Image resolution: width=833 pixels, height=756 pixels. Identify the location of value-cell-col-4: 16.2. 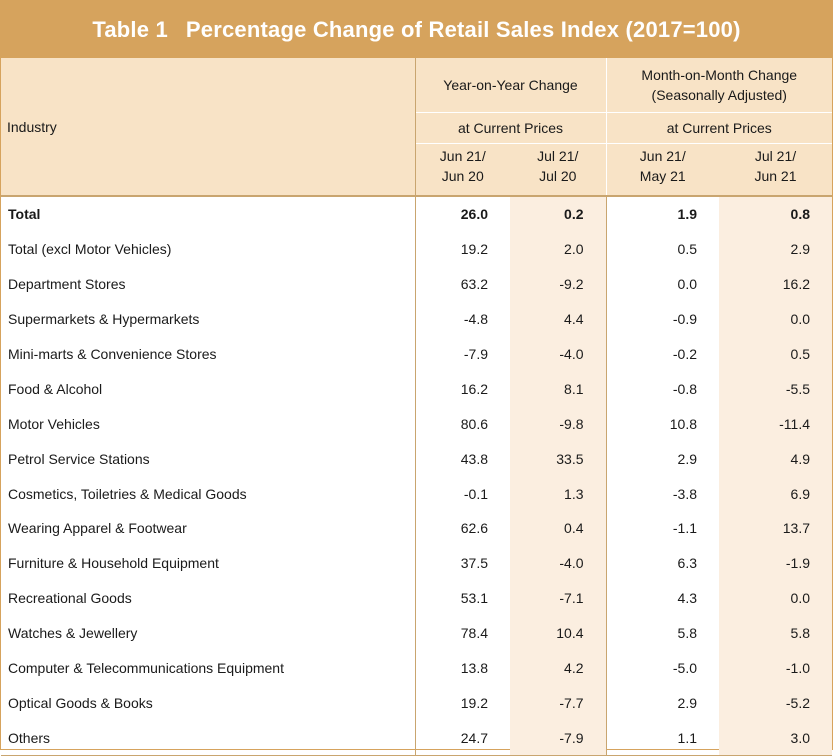
(775, 284).